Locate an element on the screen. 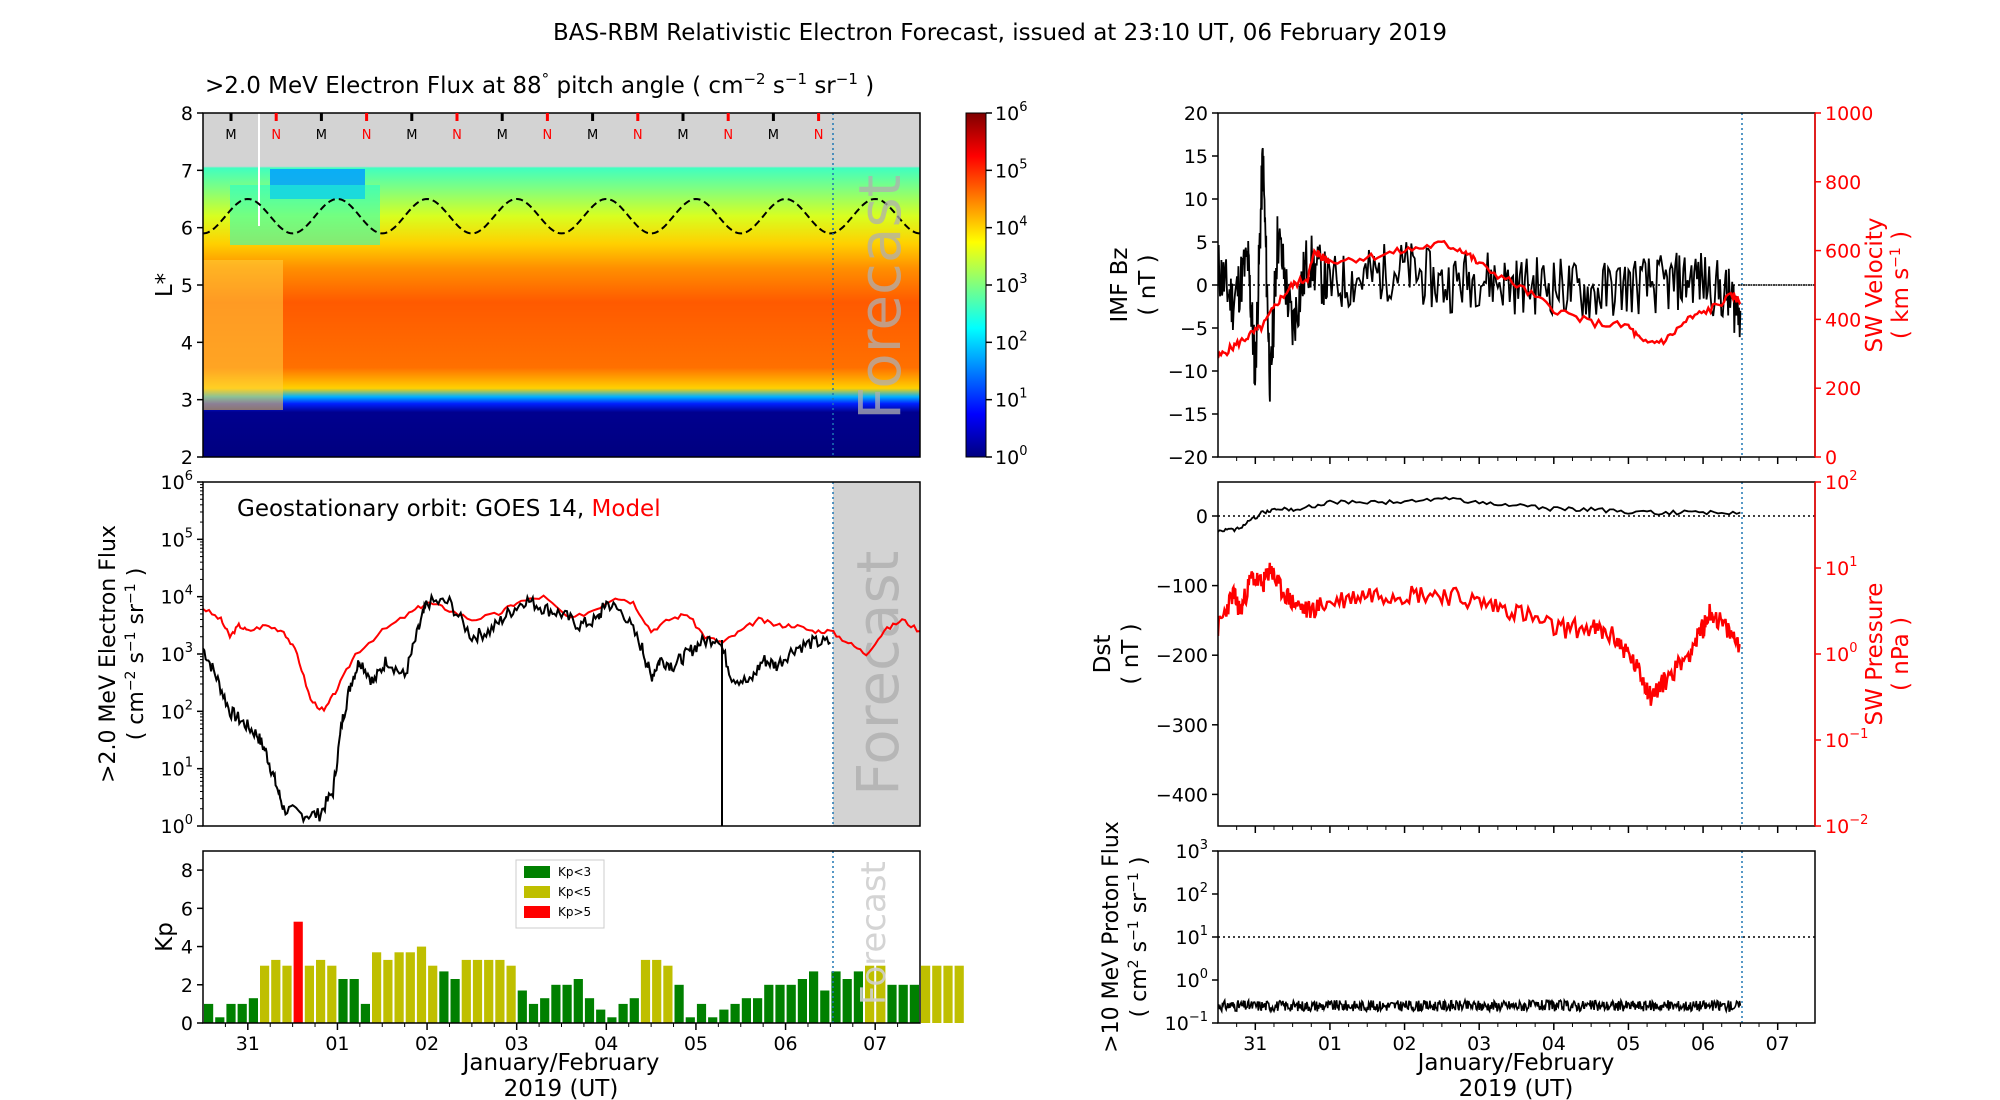 Image resolution: width=2000 pixels, height=1100 pixels. colorbar-tick-exp: 5 is located at coordinates (1023, 164).